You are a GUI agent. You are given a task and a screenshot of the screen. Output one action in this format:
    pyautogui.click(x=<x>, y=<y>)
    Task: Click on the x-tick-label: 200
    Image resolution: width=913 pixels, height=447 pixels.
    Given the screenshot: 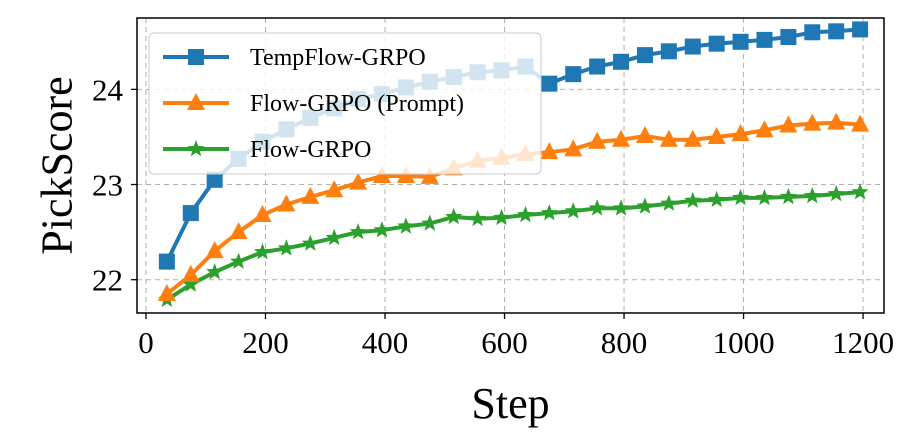 What is the action you would take?
    pyautogui.click(x=265, y=342)
    